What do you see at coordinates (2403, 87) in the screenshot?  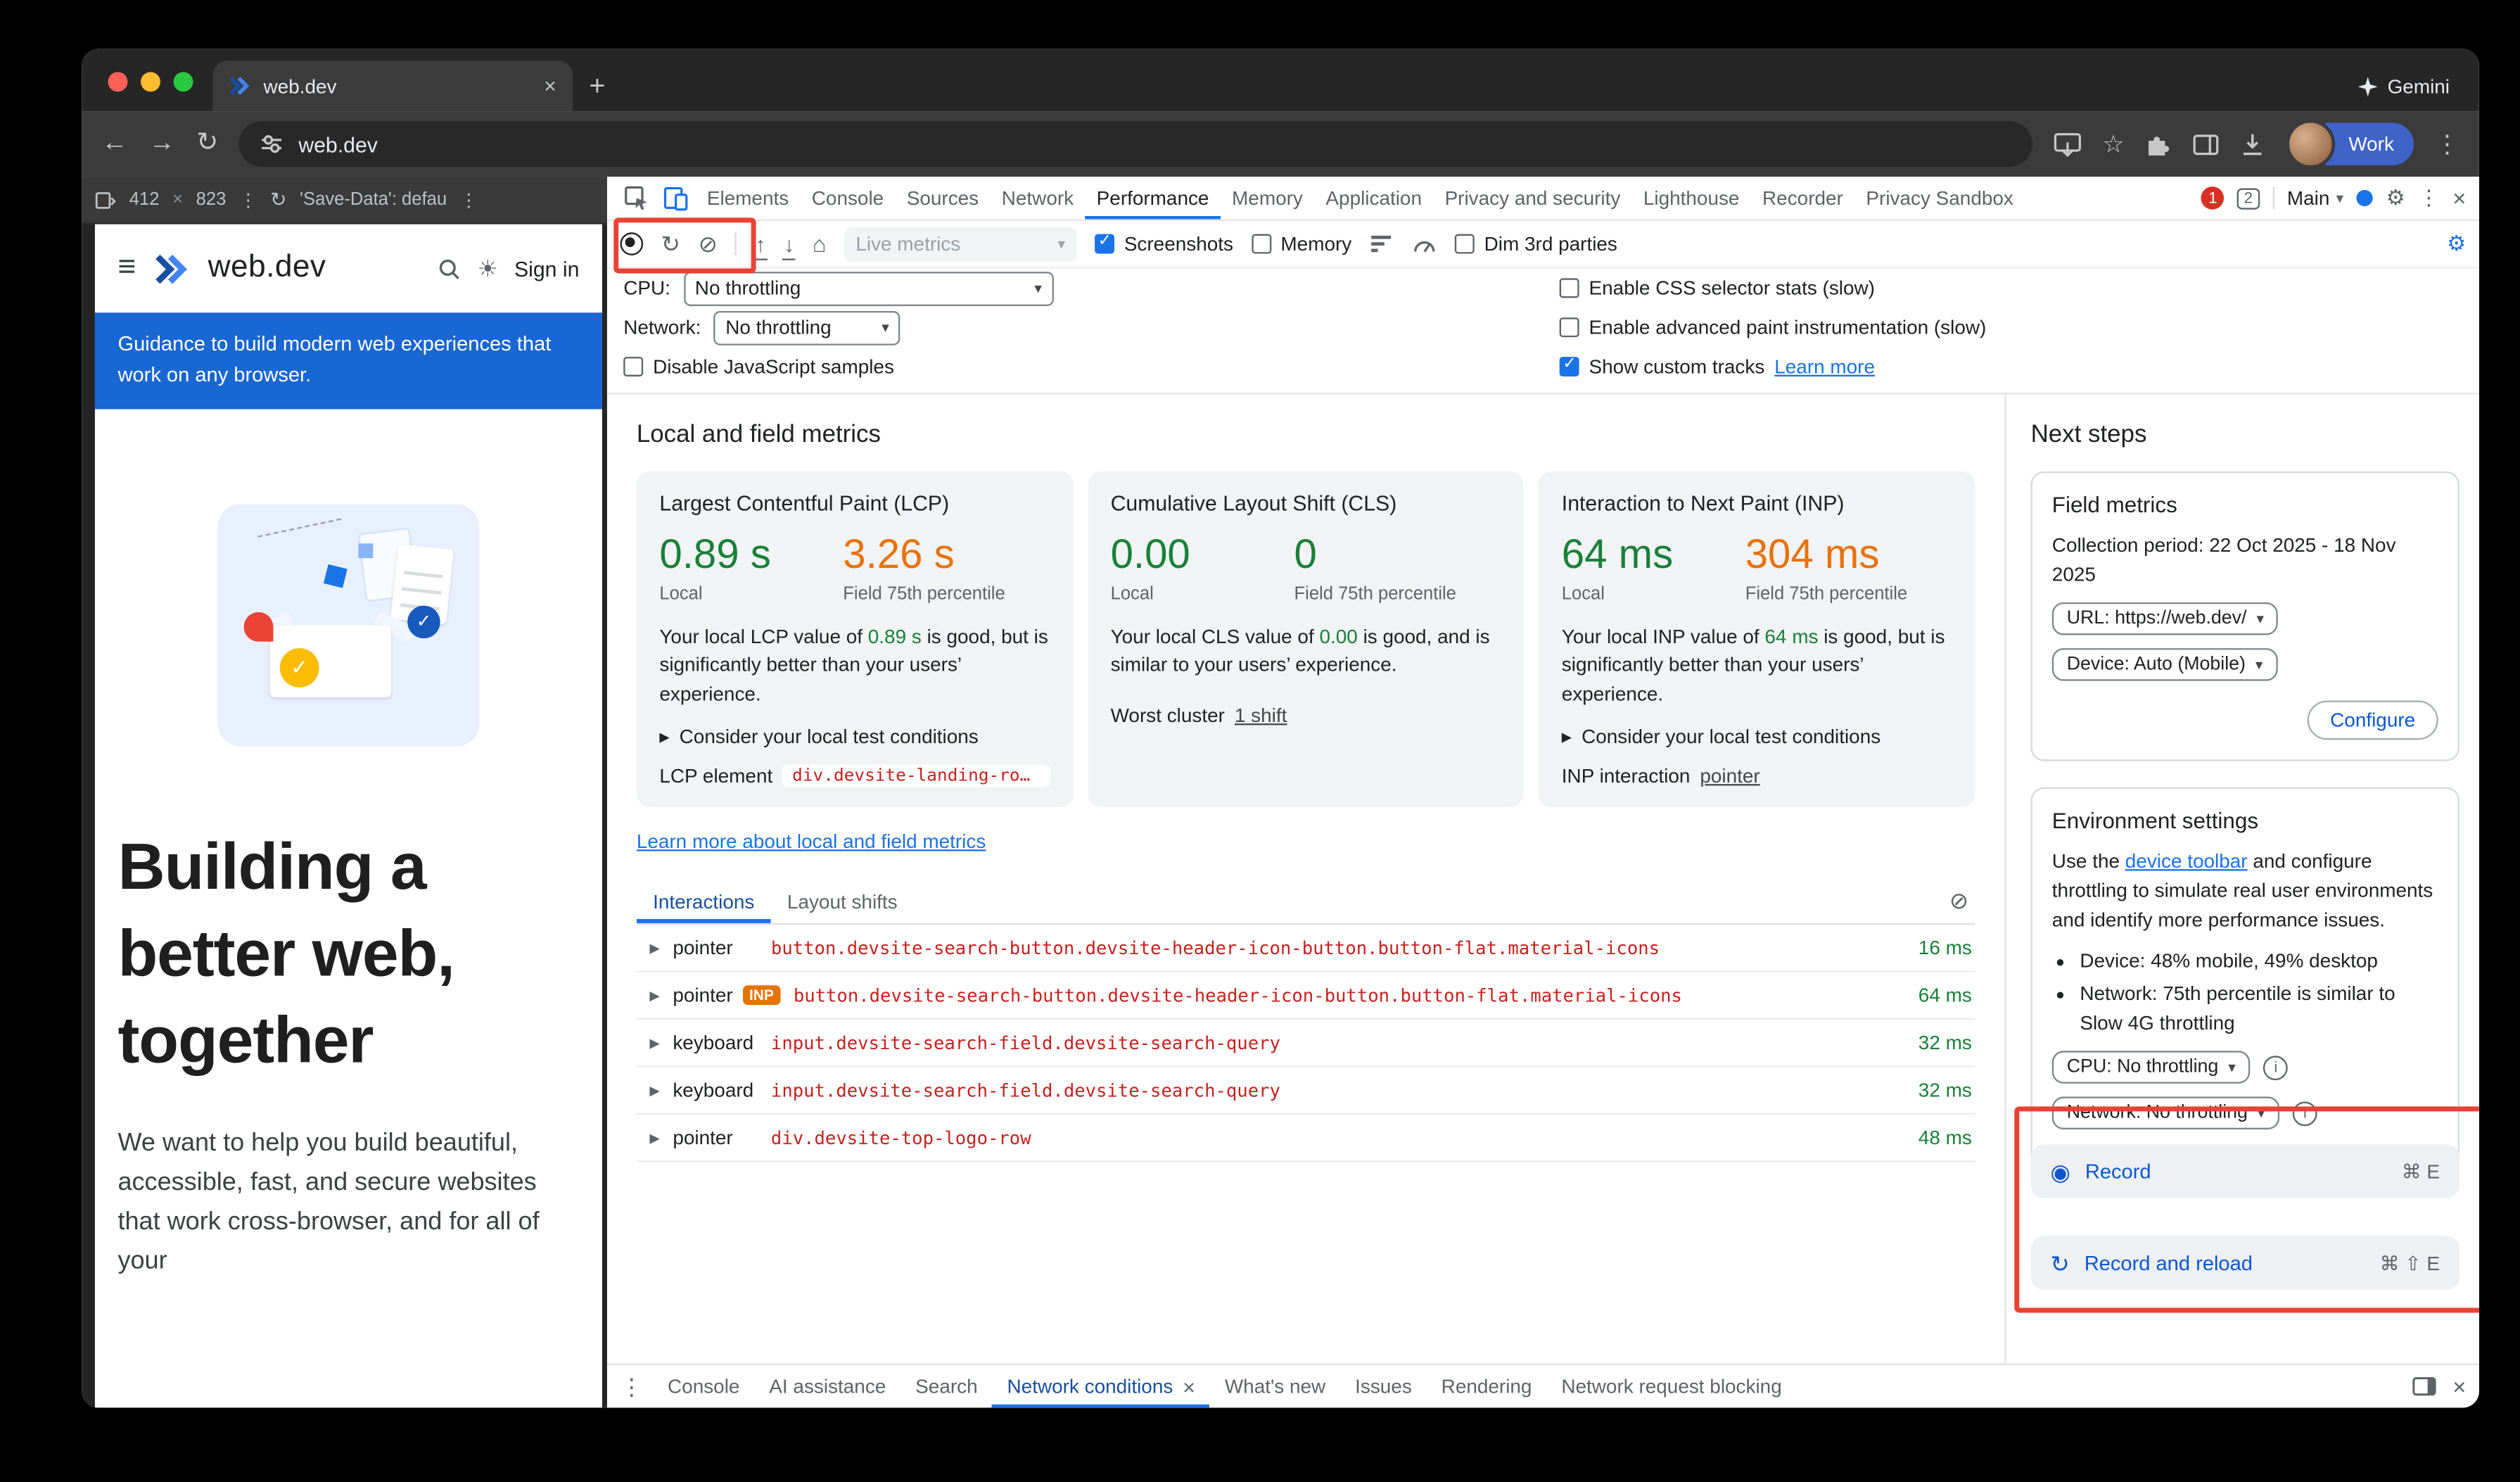 I see `gemini-button: Gemini` at bounding box center [2403, 87].